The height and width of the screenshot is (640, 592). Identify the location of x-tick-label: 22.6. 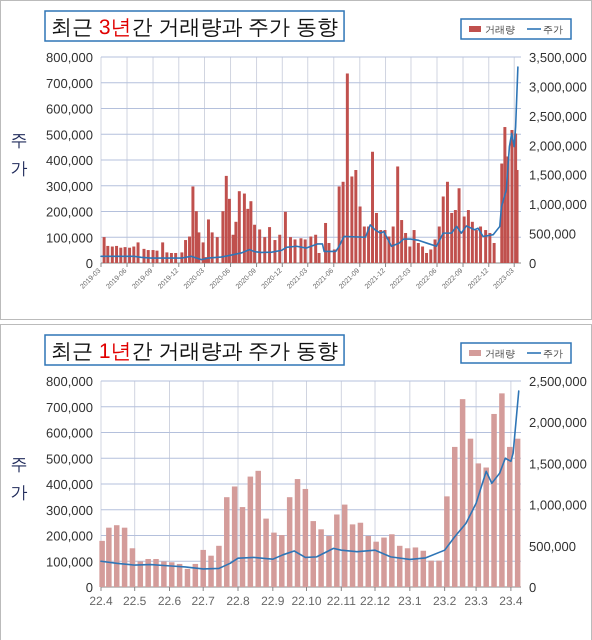
(170, 601).